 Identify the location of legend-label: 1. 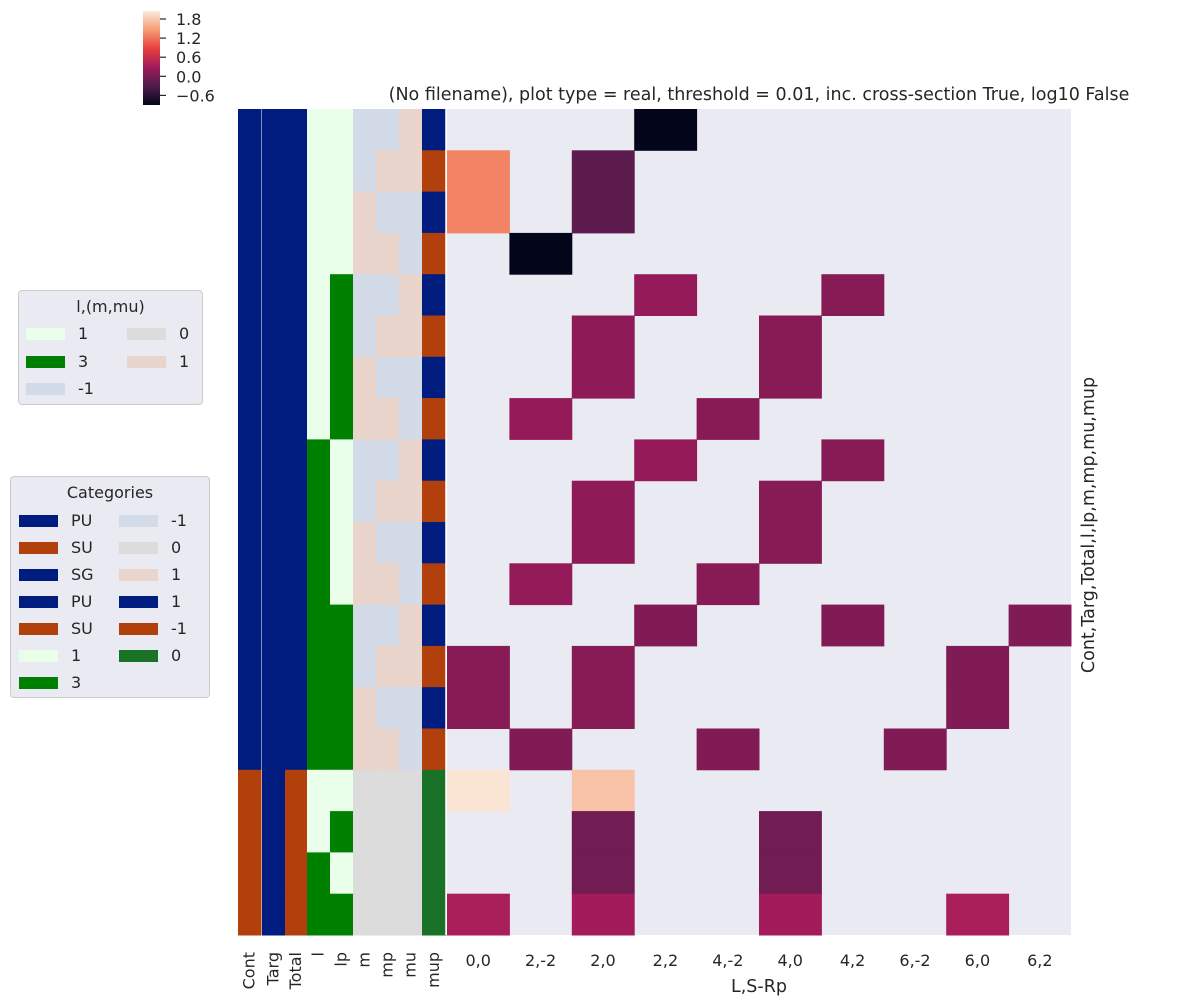
(176, 601).